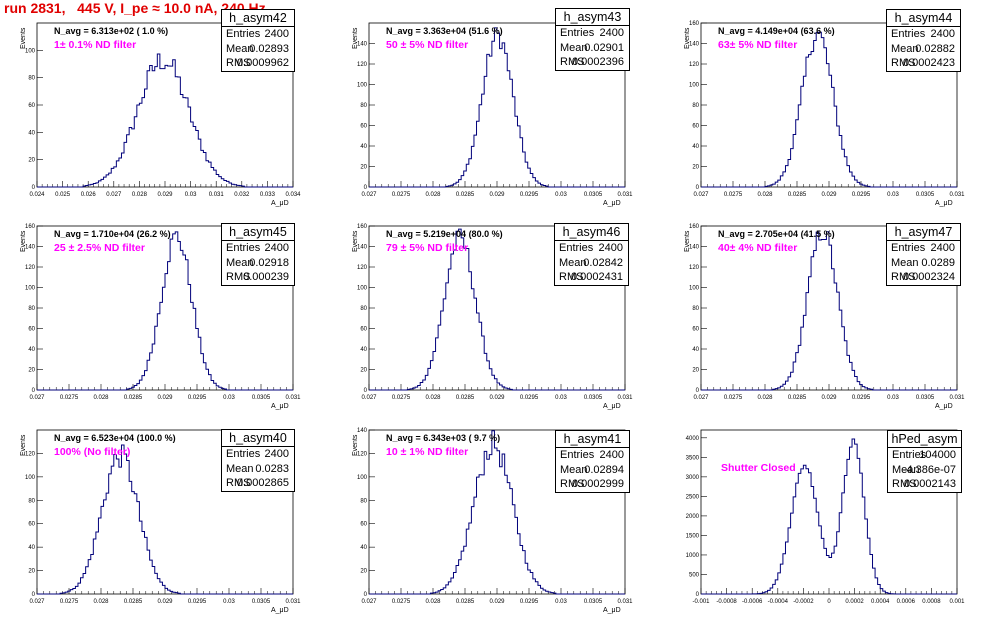 The image size is (996, 624). What do you see at coordinates (603, 262) in the screenshot?
I see `stats-value: 0.02842` at bounding box center [603, 262].